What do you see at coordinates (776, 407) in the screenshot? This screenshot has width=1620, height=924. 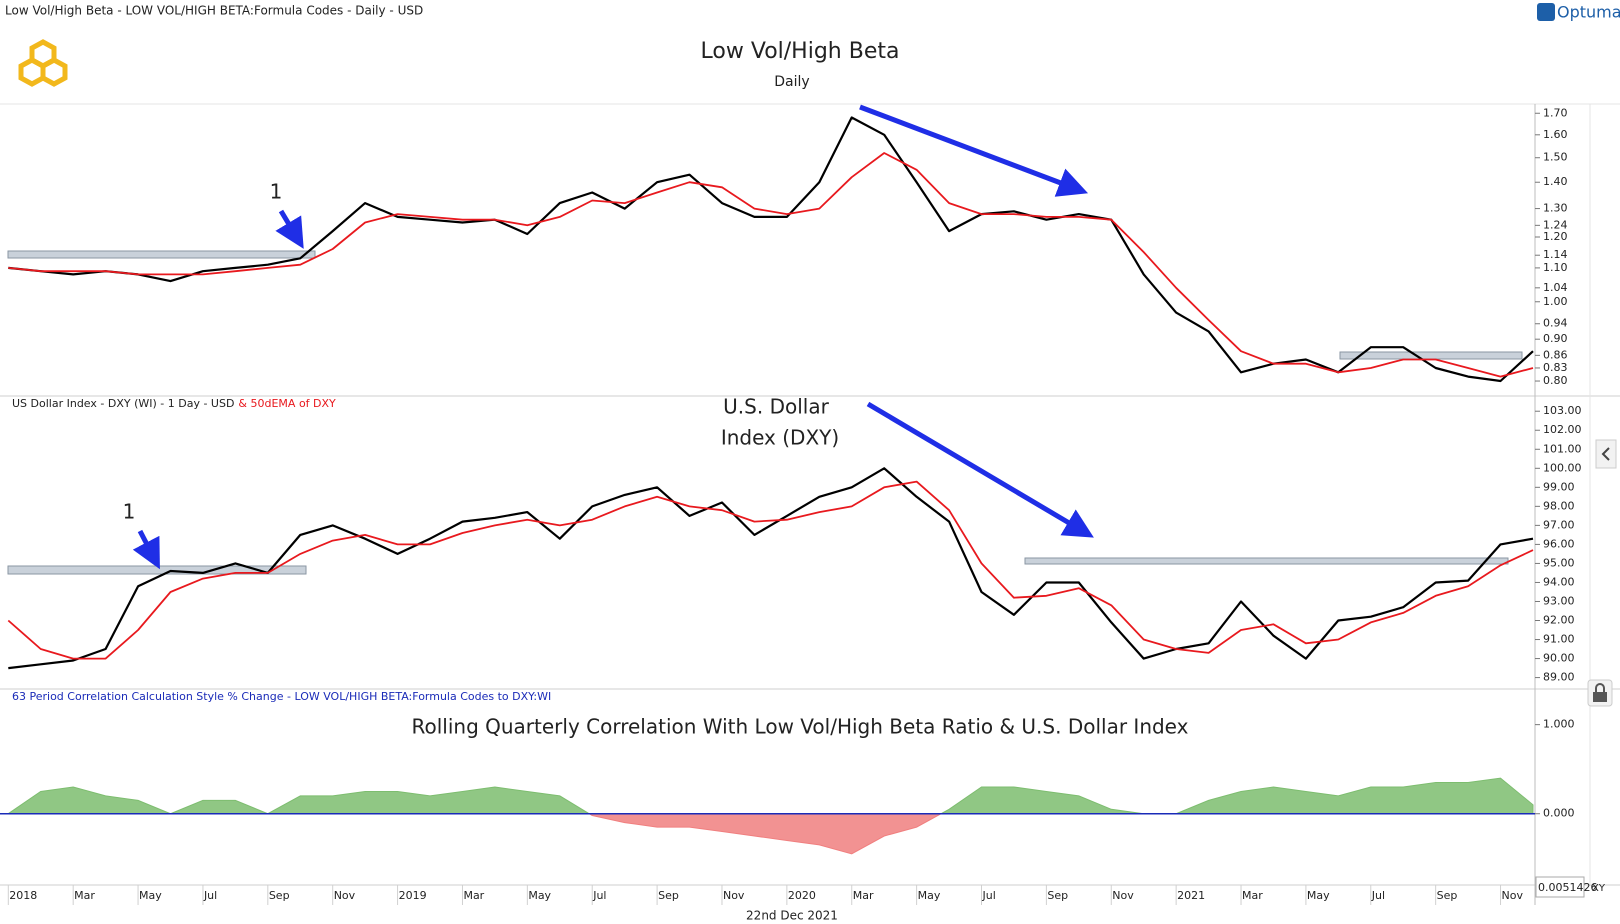 I see `annotation: U.S. Dollar` at bounding box center [776, 407].